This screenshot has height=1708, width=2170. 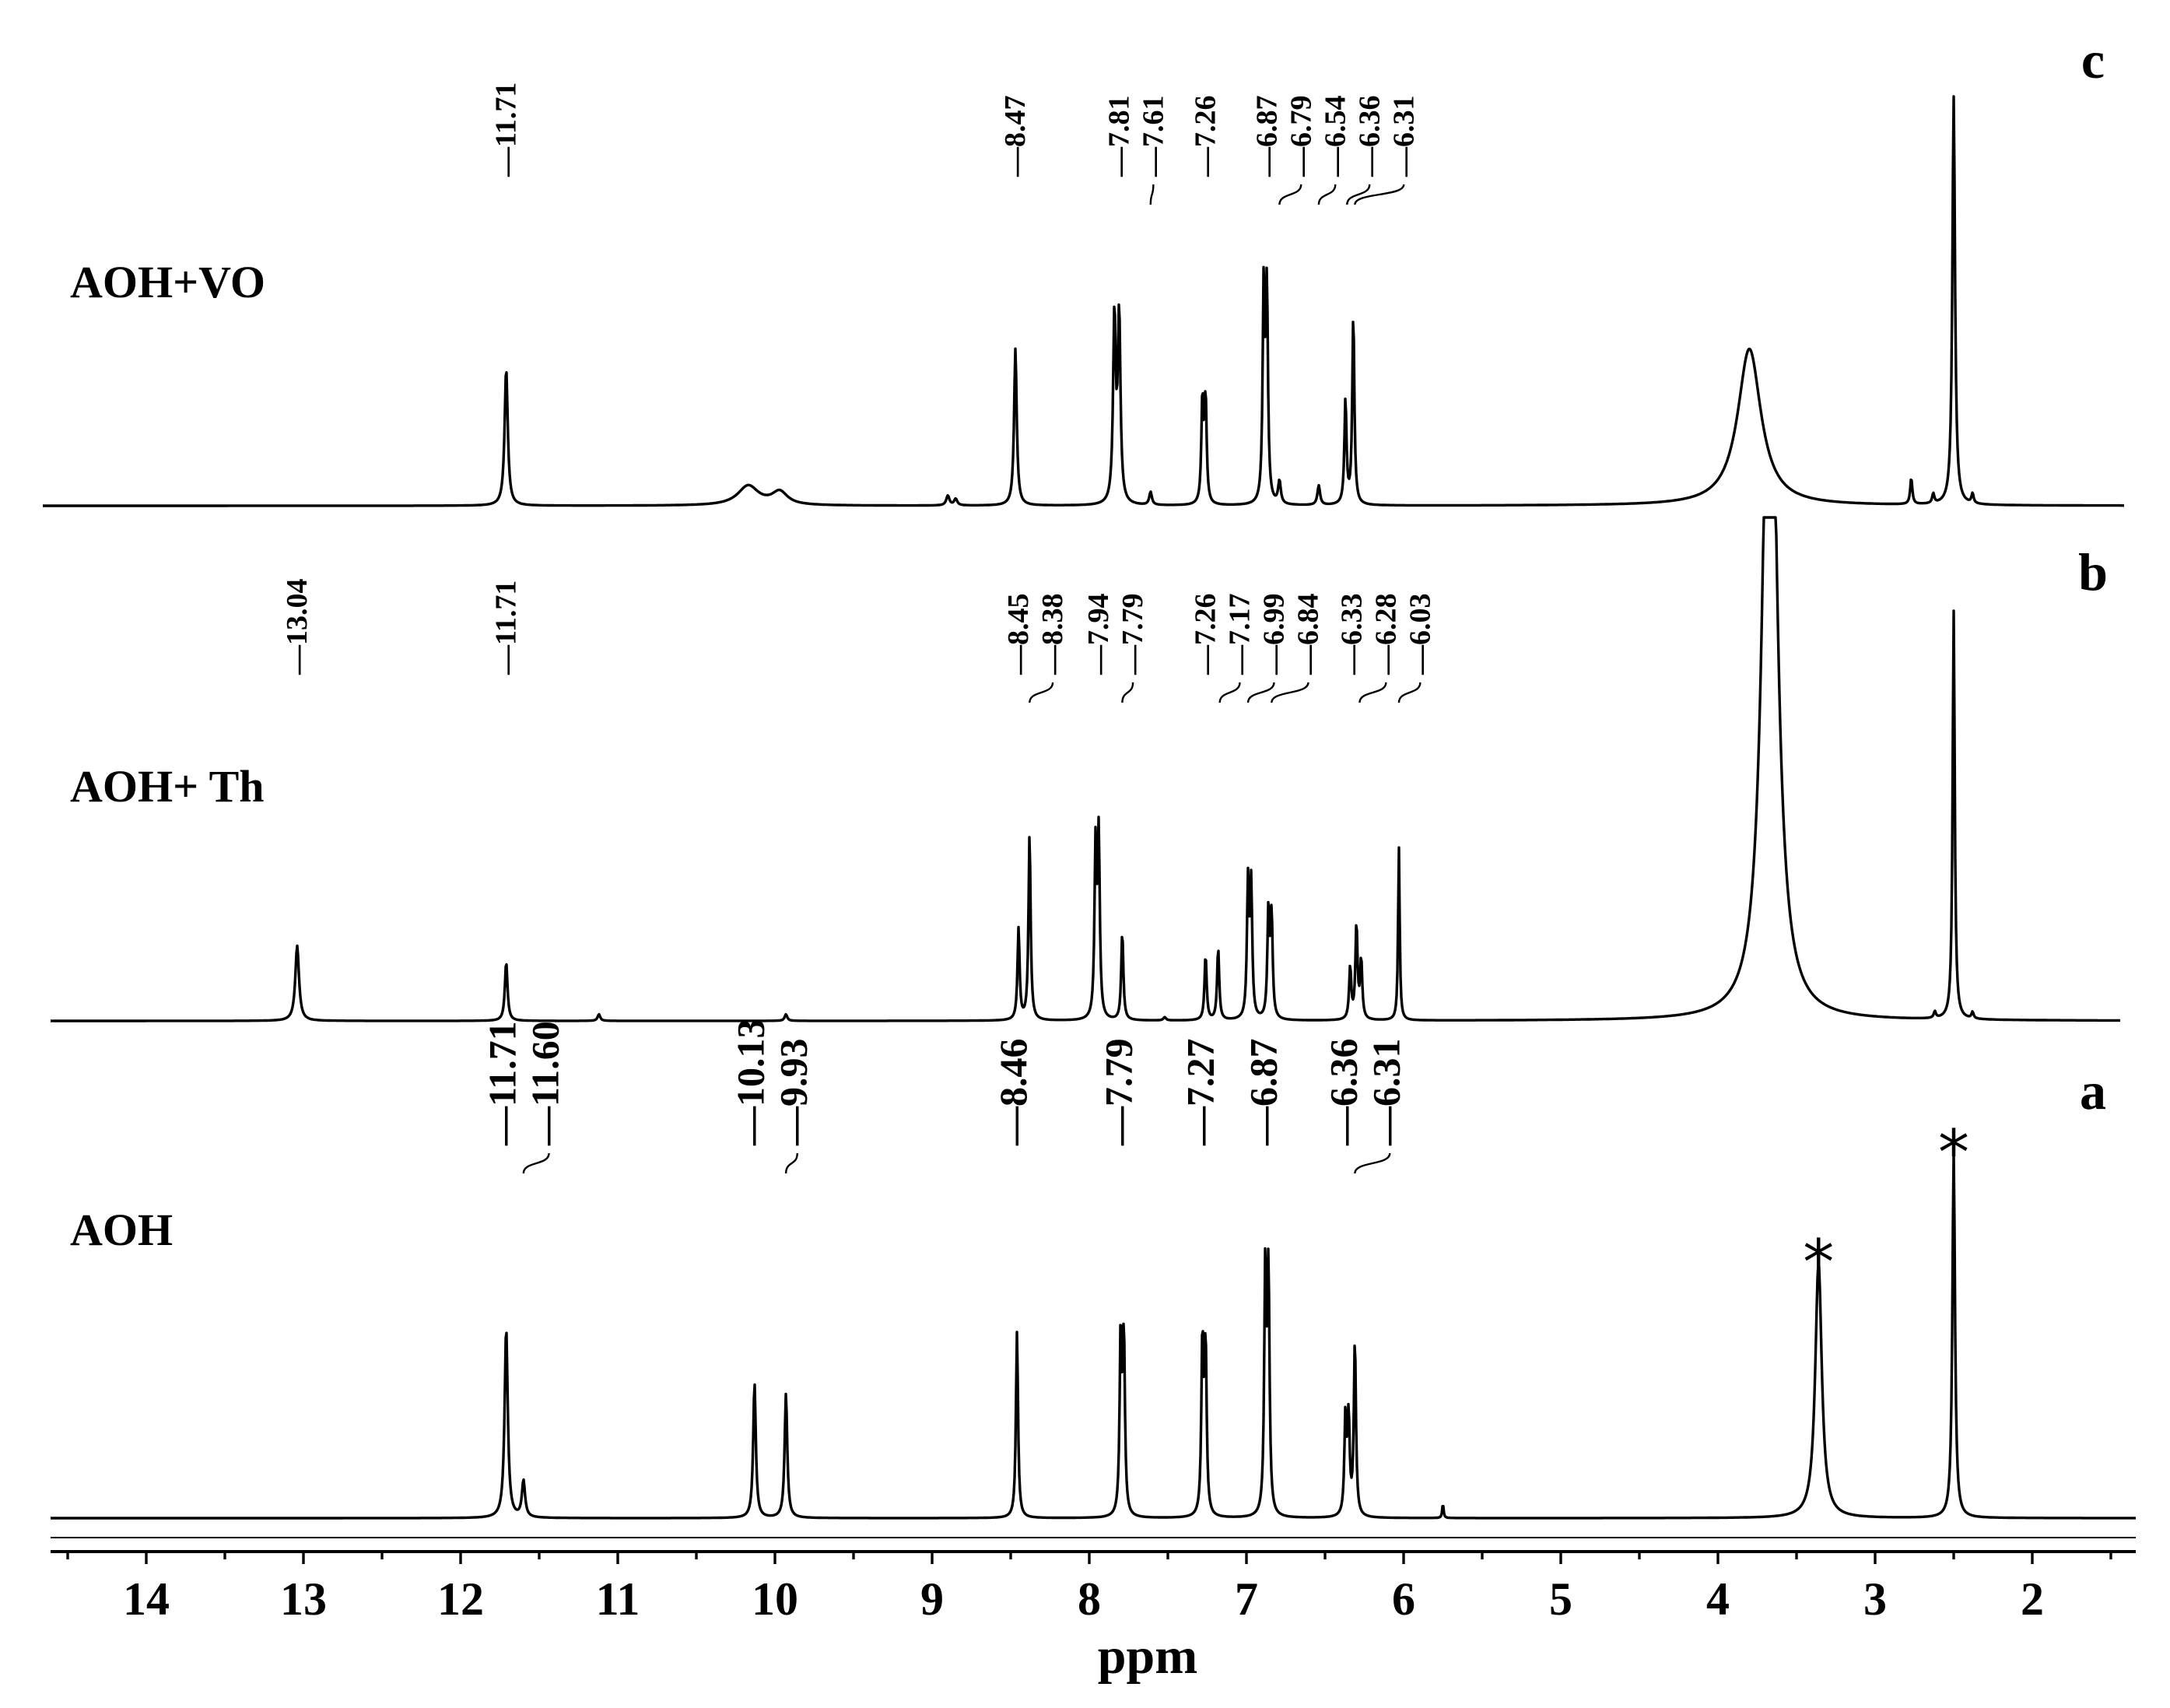 What do you see at coordinates (932, 1599) in the screenshot?
I see `x-tick-label: 9` at bounding box center [932, 1599].